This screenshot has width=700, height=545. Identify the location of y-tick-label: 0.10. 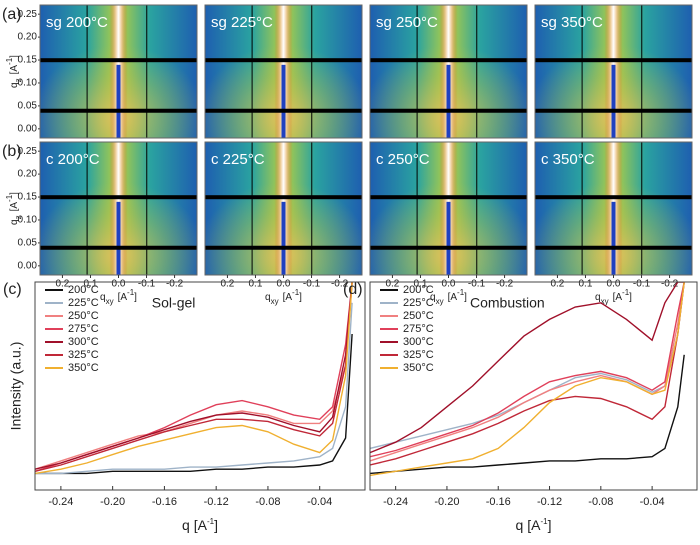
(28, 220).